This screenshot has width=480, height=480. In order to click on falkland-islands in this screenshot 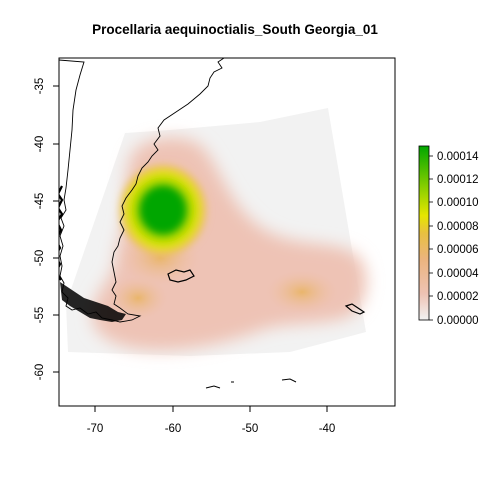, I will do `click(181, 276)`.